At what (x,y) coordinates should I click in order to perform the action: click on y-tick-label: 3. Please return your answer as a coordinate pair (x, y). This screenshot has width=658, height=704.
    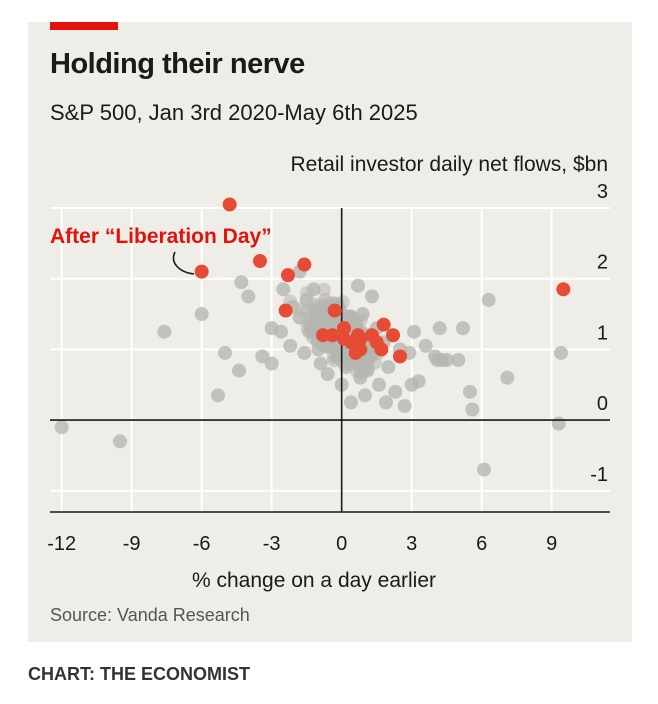
    Looking at the image, I should click on (602, 192).